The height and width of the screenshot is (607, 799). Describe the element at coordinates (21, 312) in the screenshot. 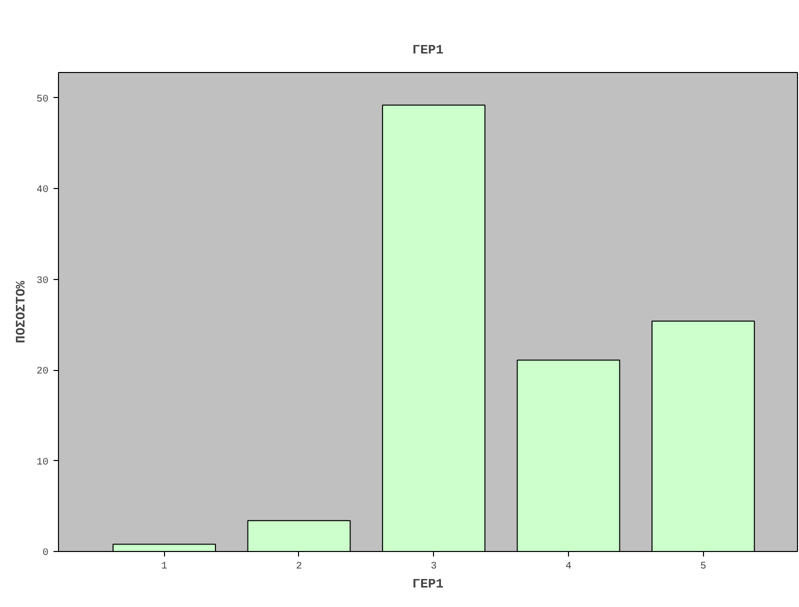

I see `y-axis-title: ΠΟΣΟΣΤΟ%` at that location.